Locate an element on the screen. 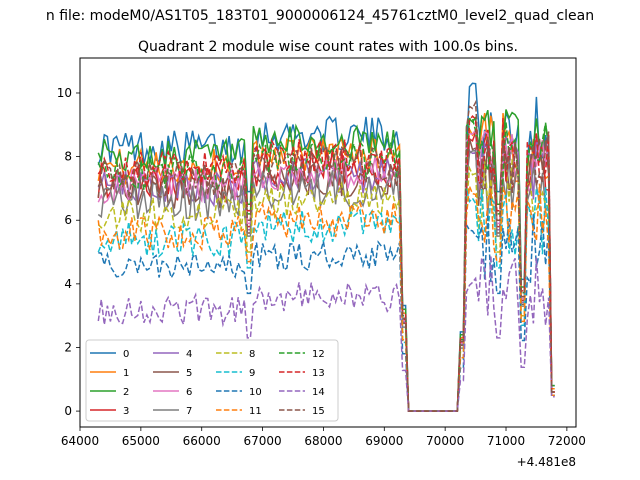  legend-label-8: 8 is located at coordinates (252, 354).